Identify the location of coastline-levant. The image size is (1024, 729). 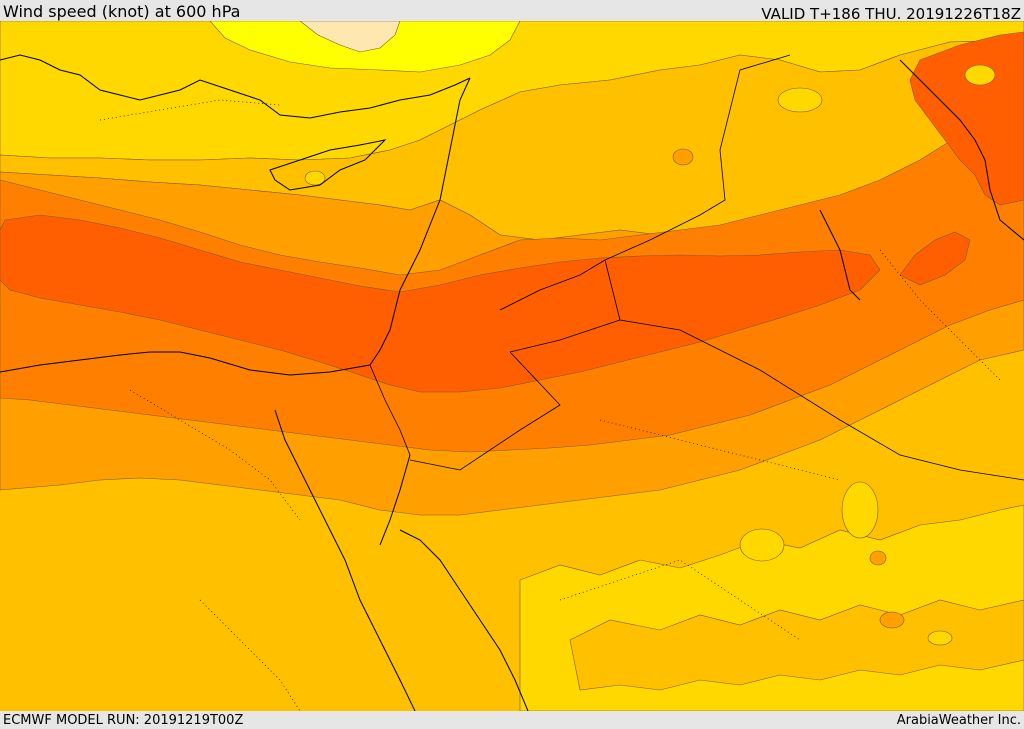
(420, 221).